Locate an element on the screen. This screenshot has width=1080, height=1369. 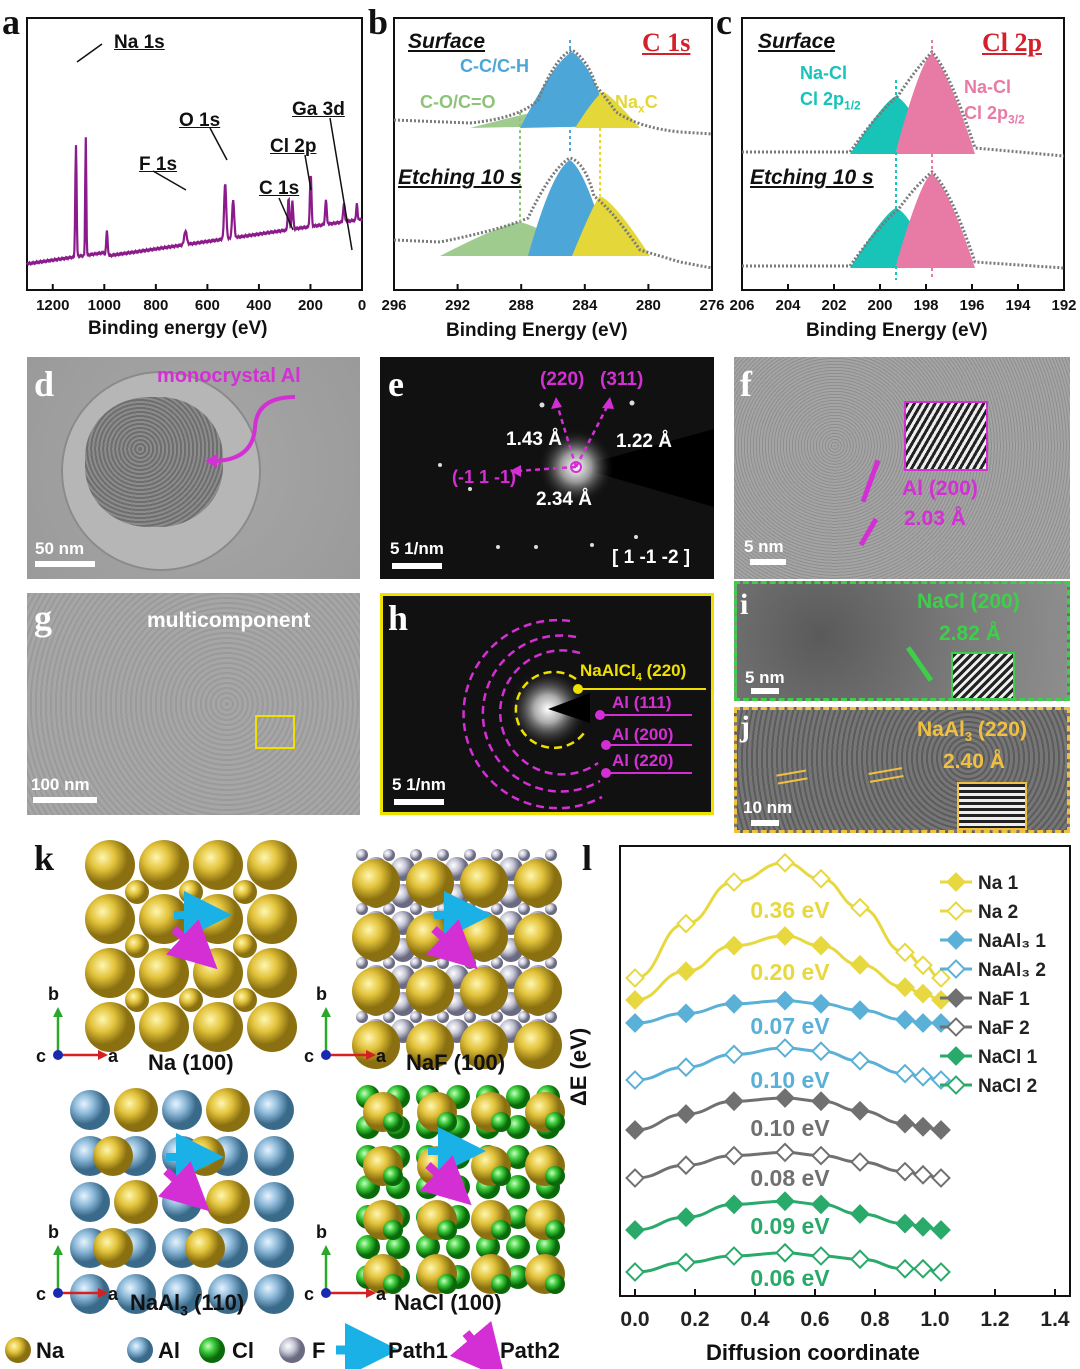
tem-image-g: multicomponent 100 nm is located at coordinates (193, 704).